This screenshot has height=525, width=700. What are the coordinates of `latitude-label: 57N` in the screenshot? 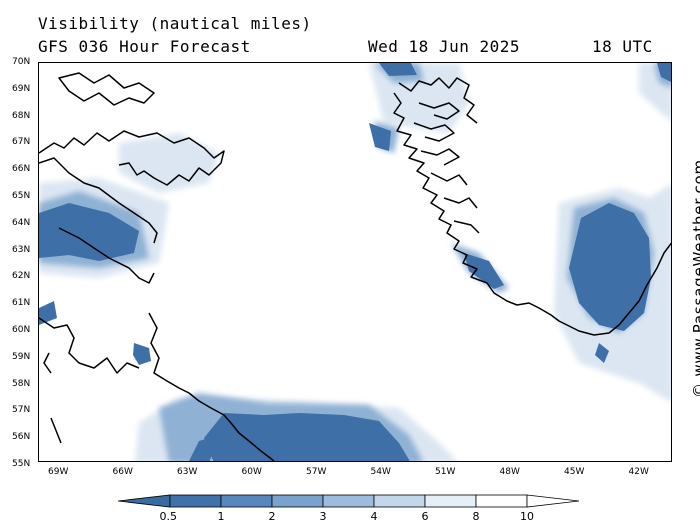 It's located at (21, 410).